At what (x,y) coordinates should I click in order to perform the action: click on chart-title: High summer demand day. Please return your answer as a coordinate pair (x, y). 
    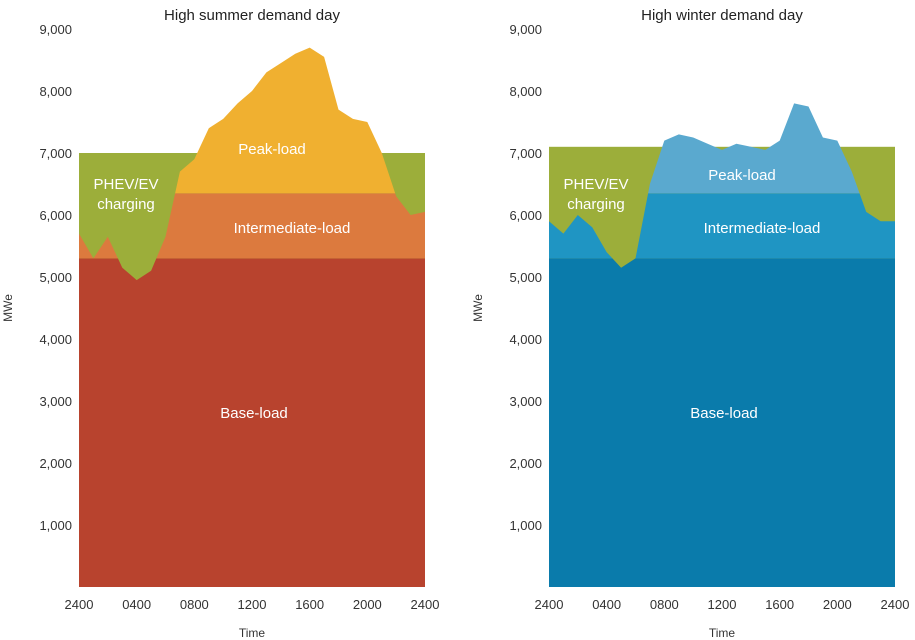
    Looking at the image, I should click on (252, 15).